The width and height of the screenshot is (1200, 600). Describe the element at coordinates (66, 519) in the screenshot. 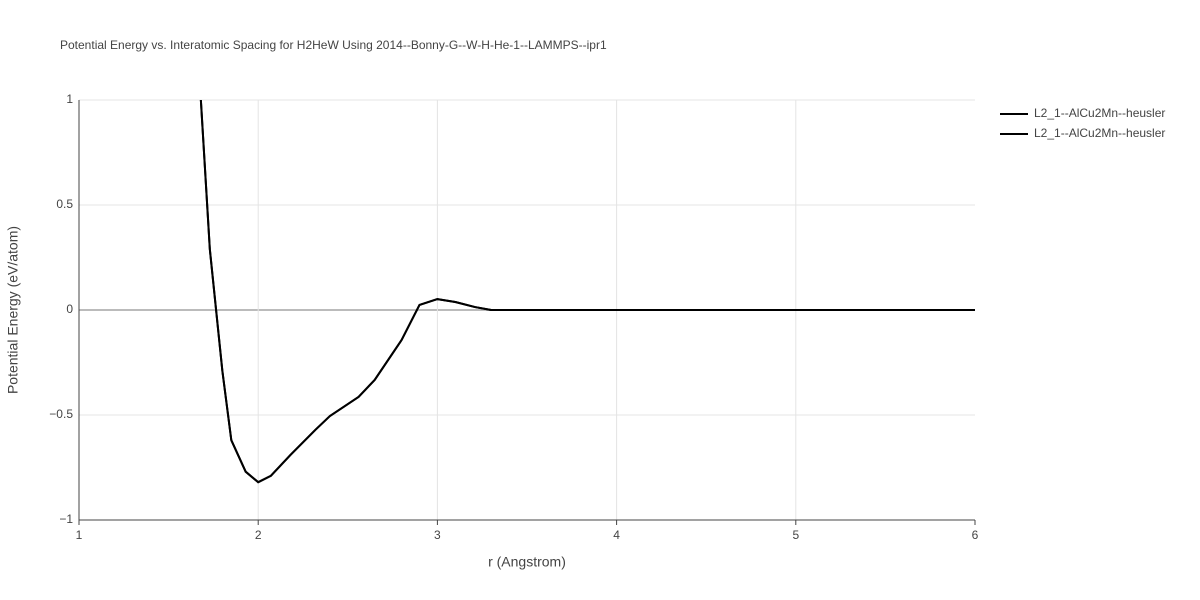

I see `y-tick-label: −1` at that location.